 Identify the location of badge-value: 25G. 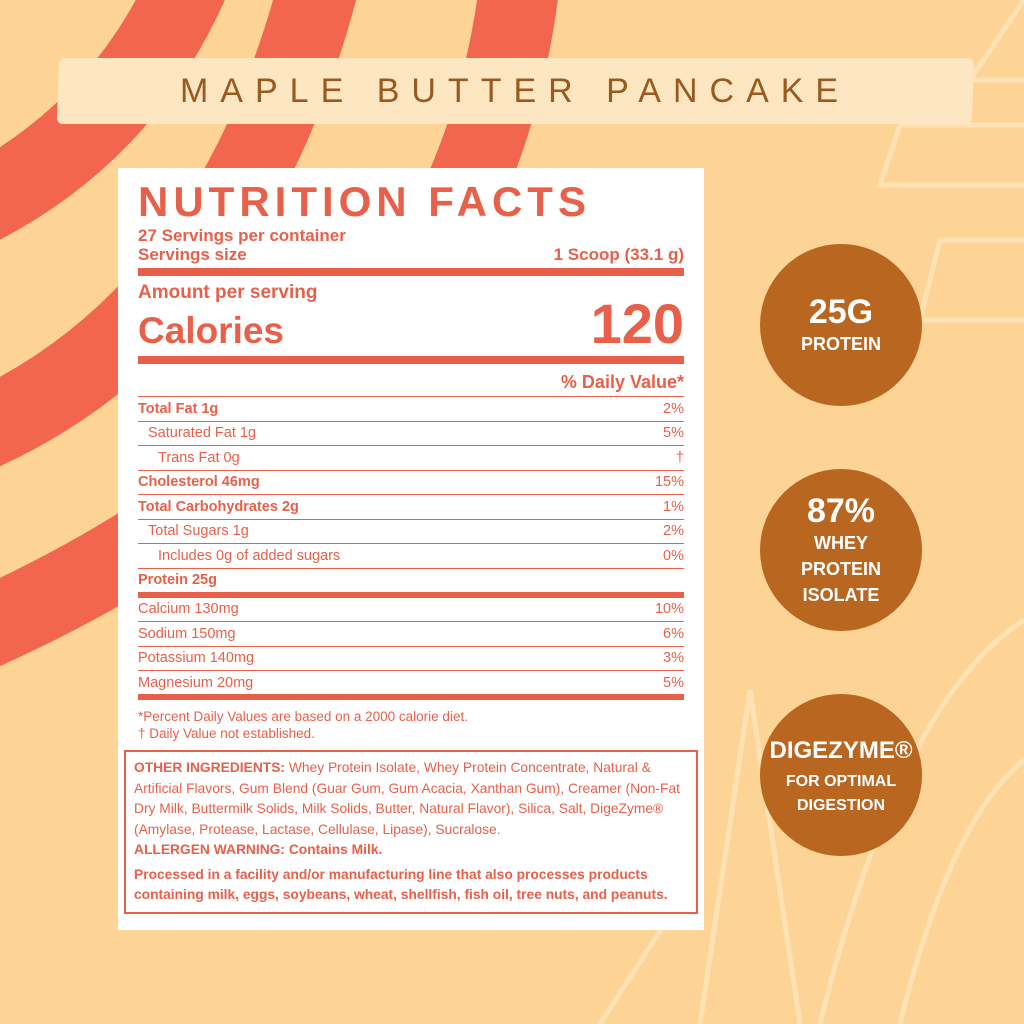
(841, 312).